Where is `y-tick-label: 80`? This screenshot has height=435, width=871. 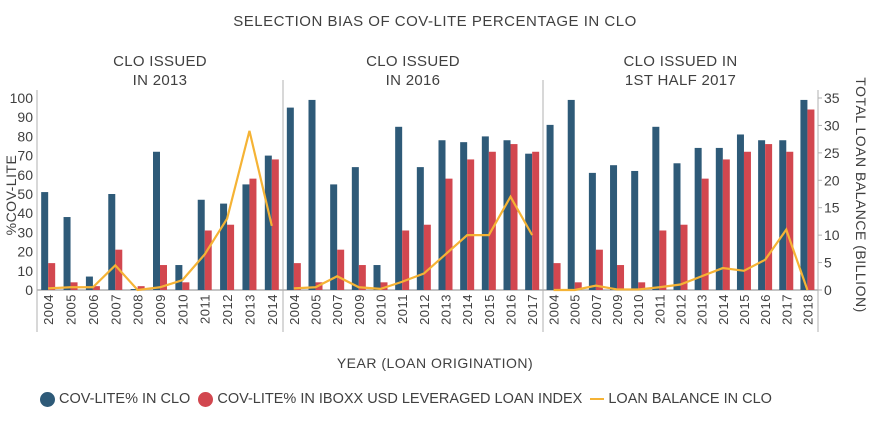 y-tick-label: 80 is located at coordinates (25, 136).